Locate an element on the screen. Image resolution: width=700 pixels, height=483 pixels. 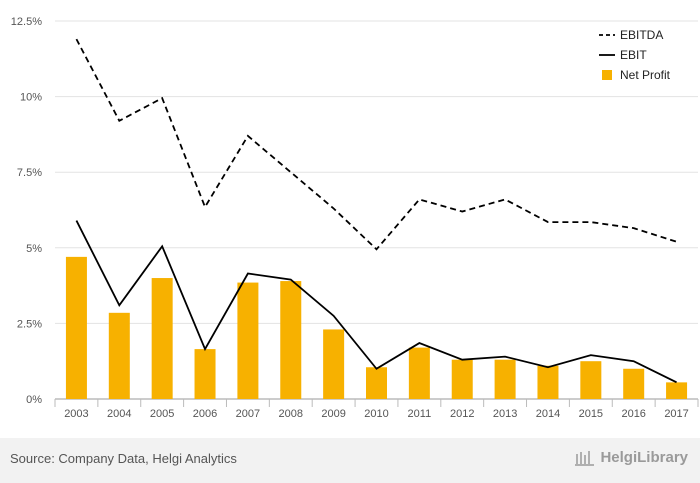
x-tick-label: 2017 is located at coordinates (676, 414).